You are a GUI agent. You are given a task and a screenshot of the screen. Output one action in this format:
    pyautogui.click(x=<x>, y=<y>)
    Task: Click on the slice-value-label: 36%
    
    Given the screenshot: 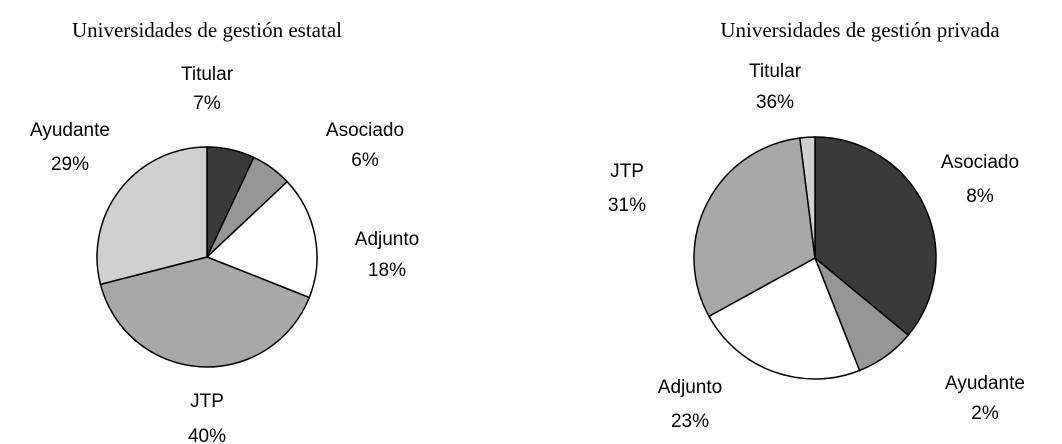 What is the action you would take?
    pyautogui.click(x=775, y=102)
    